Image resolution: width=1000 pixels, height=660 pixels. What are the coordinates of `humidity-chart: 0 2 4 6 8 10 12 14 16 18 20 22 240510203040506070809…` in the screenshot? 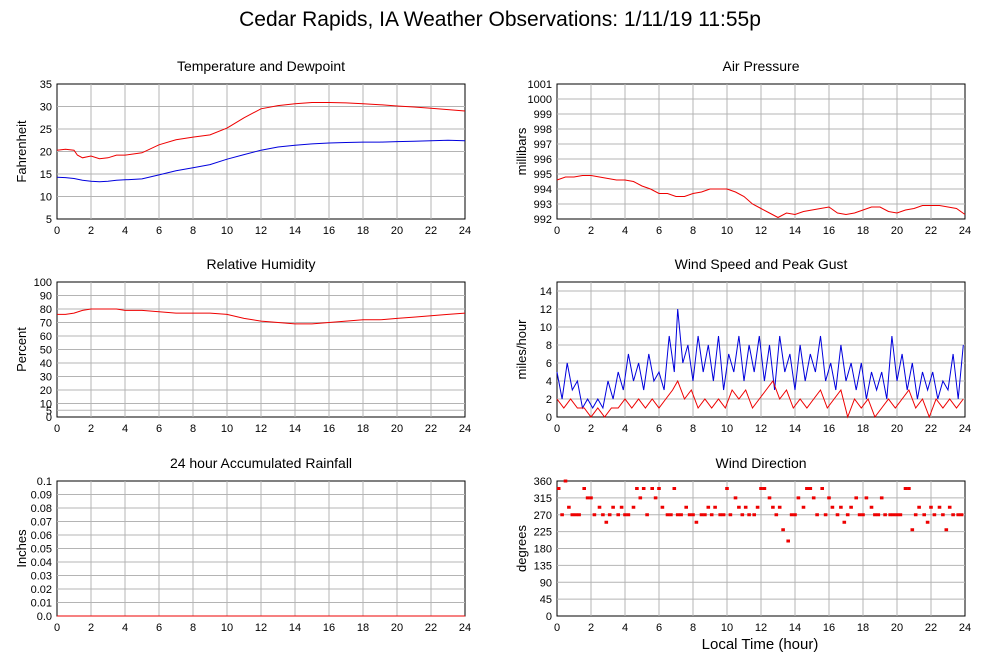 It's located at (242, 345).